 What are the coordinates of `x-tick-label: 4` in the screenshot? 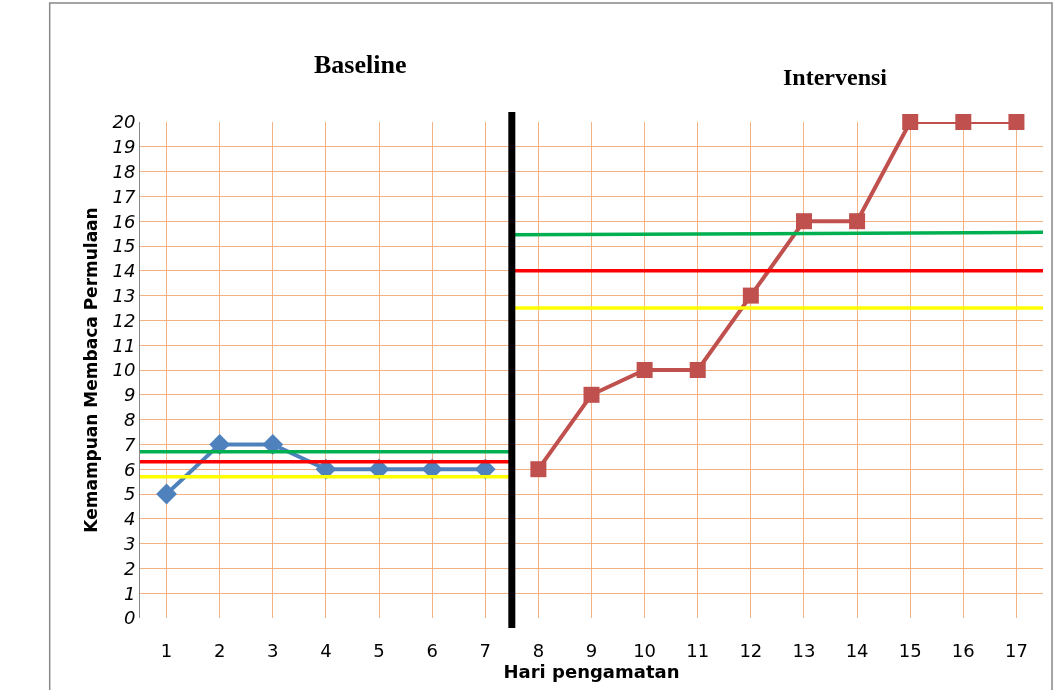 It's located at (326, 650).